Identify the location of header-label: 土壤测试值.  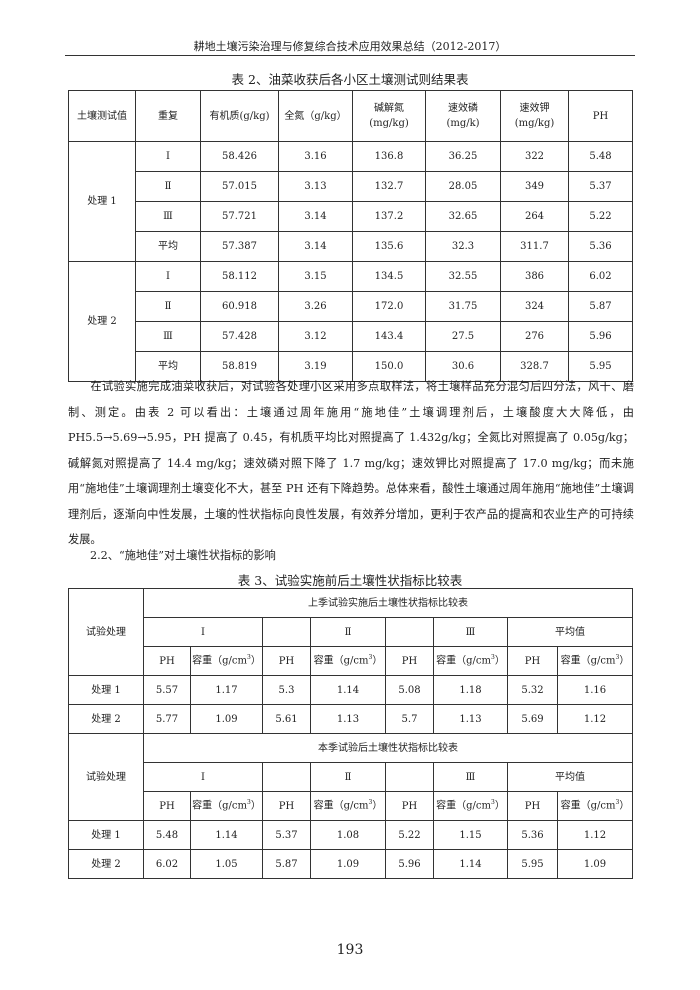
(102, 116).